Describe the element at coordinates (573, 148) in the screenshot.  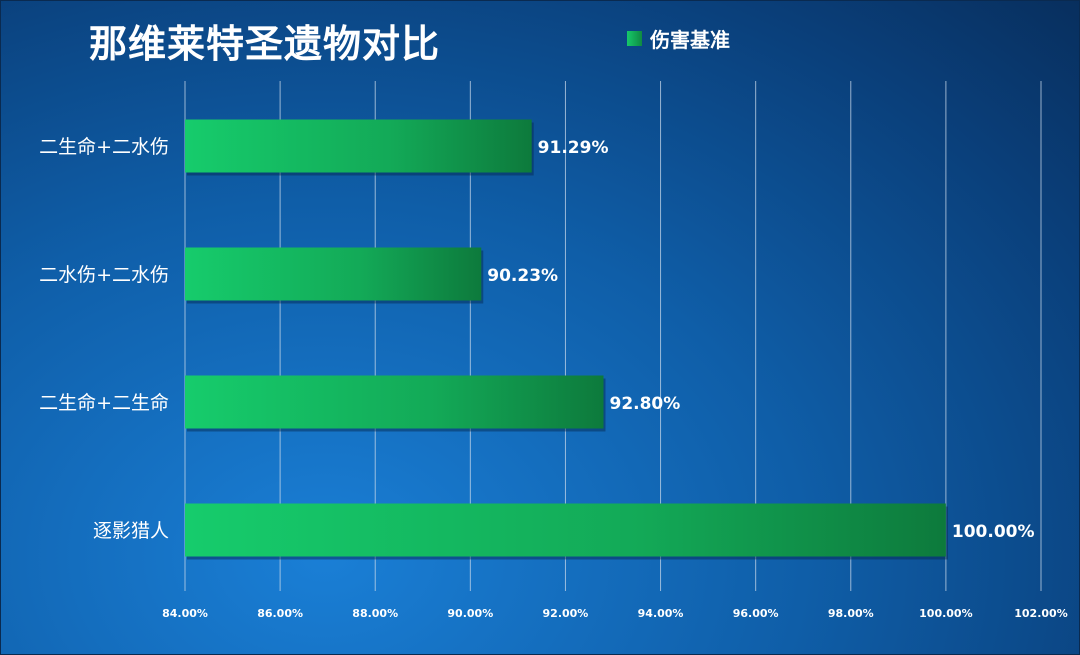
I see `data-label: 91.29%` at that location.